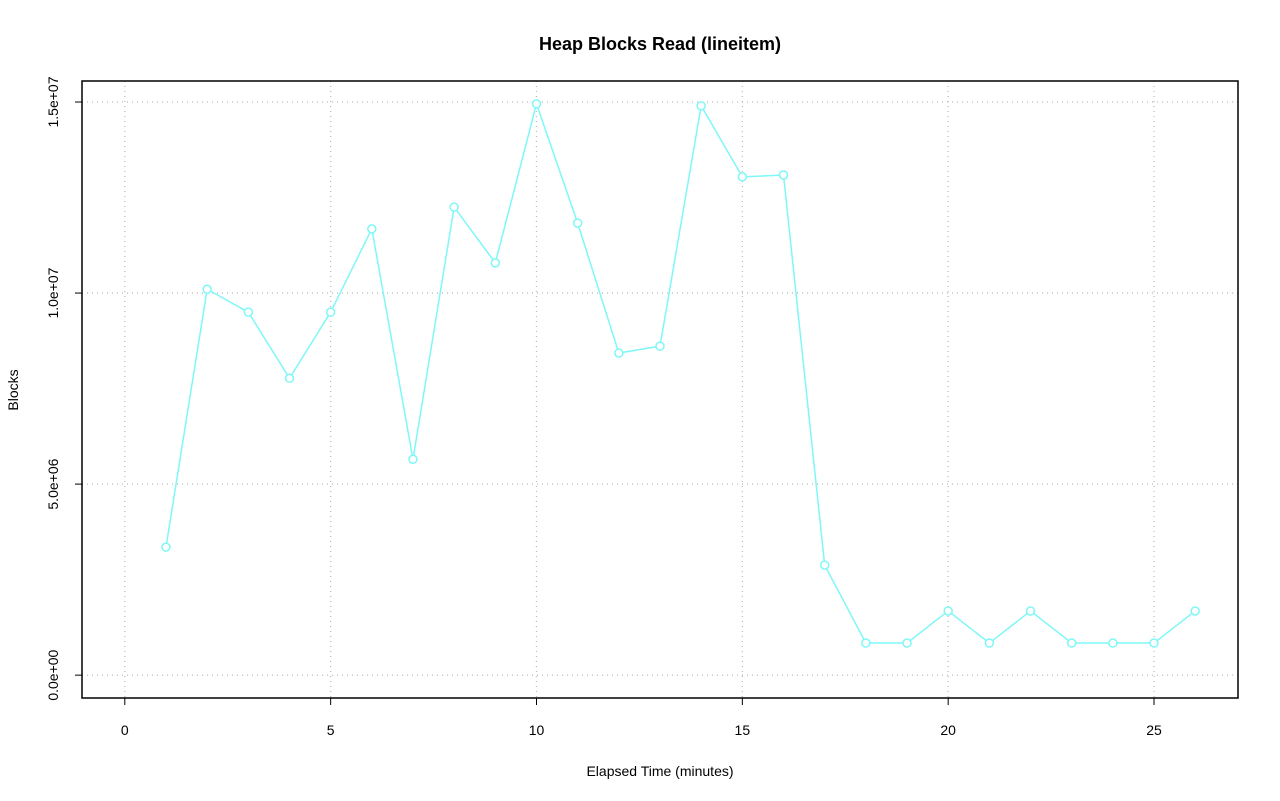 Image resolution: width=1280 pixels, height=801 pixels. Describe the element at coordinates (13, 389) in the screenshot. I see `y-axis-label: Blocks` at that location.